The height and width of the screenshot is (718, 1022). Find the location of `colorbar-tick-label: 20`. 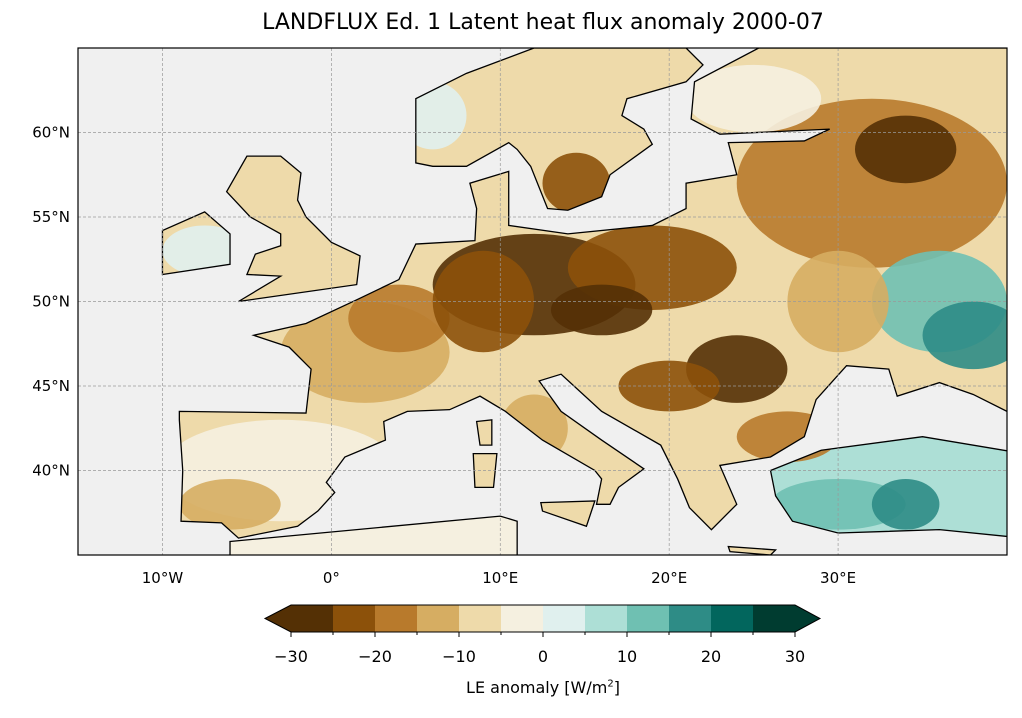

colorbar-tick-label: 20 is located at coordinates (711, 656).